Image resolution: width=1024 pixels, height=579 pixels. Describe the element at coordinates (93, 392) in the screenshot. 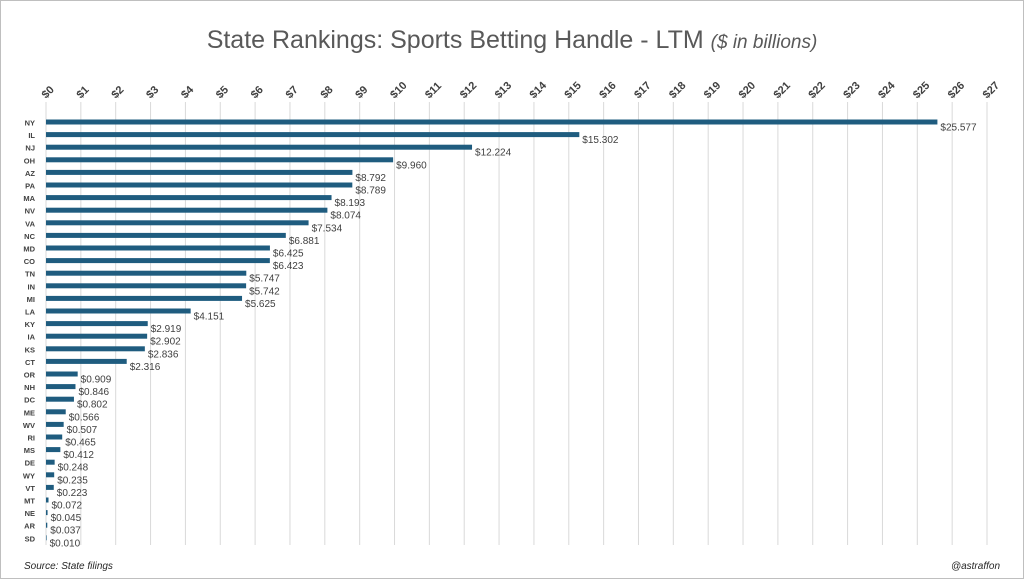

I see `data-label: $0.846` at that location.